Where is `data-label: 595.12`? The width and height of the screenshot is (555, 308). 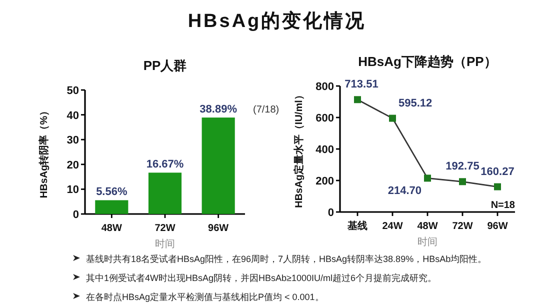 data-label: 595.12 is located at coordinates (415, 103).